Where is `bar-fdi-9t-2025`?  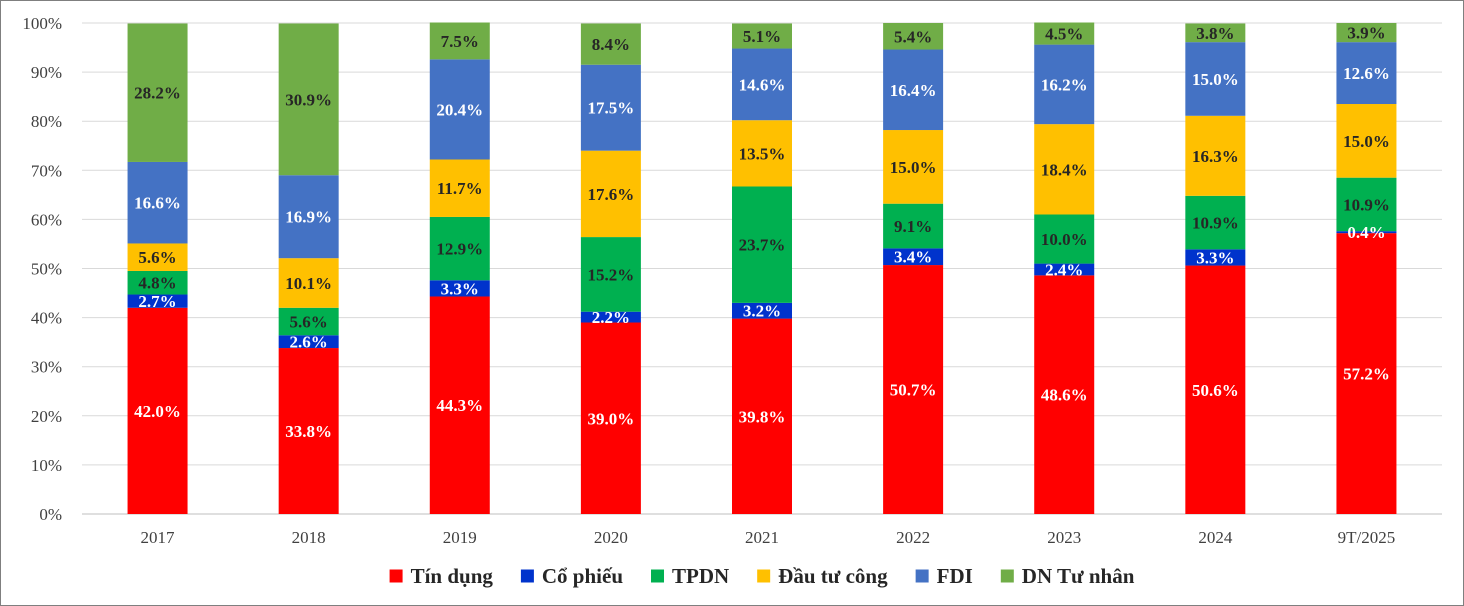
bar-fdi-9t-2025 is located at coordinates (1366, 73).